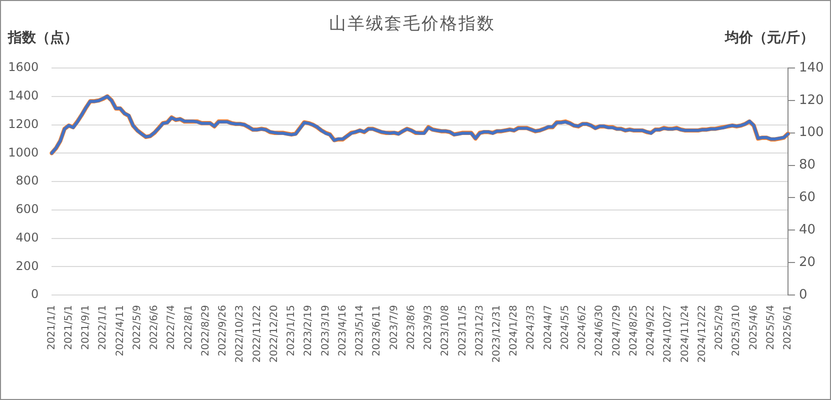  What do you see at coordinates (154, 327) in the screenshot?
I see `x-tick-label: 2022/6/6` at bounding box center [154, 327].